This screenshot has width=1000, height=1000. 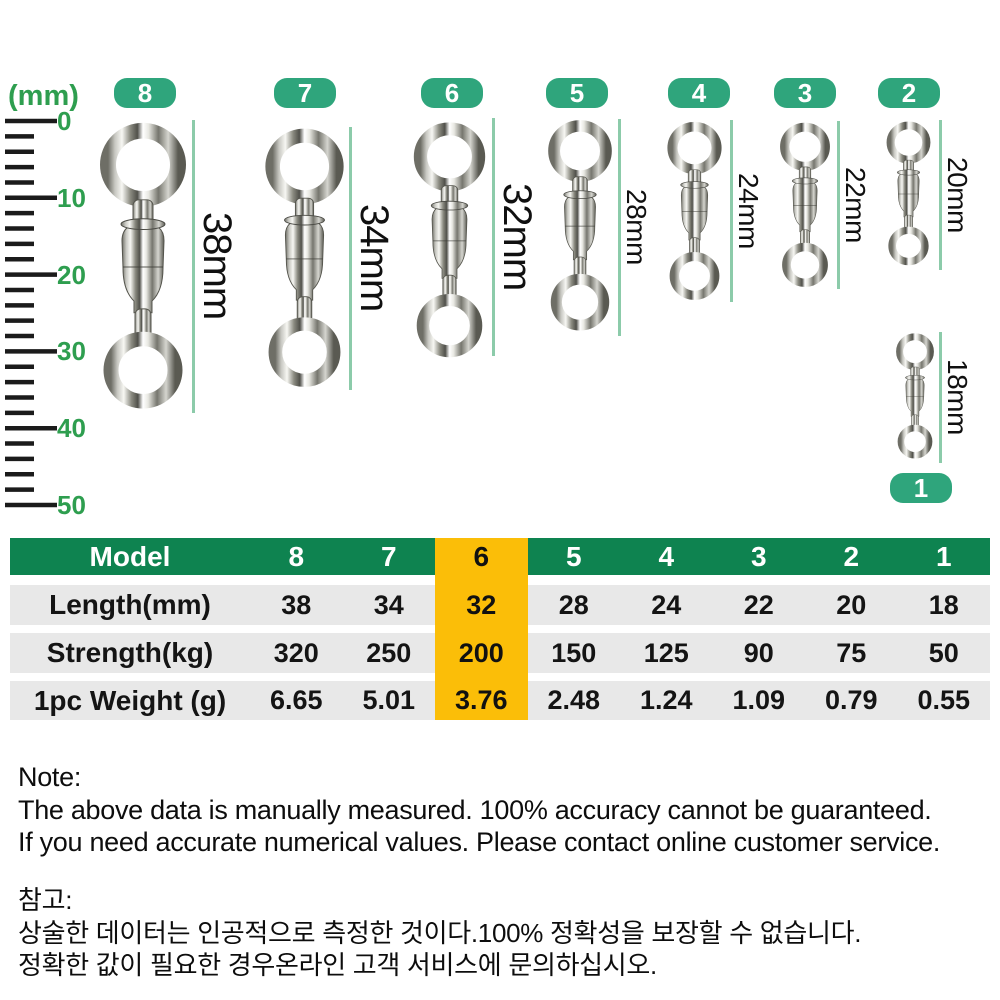 I want to click on ruler-tick-label-20: 20, so click(x=71, y=275).